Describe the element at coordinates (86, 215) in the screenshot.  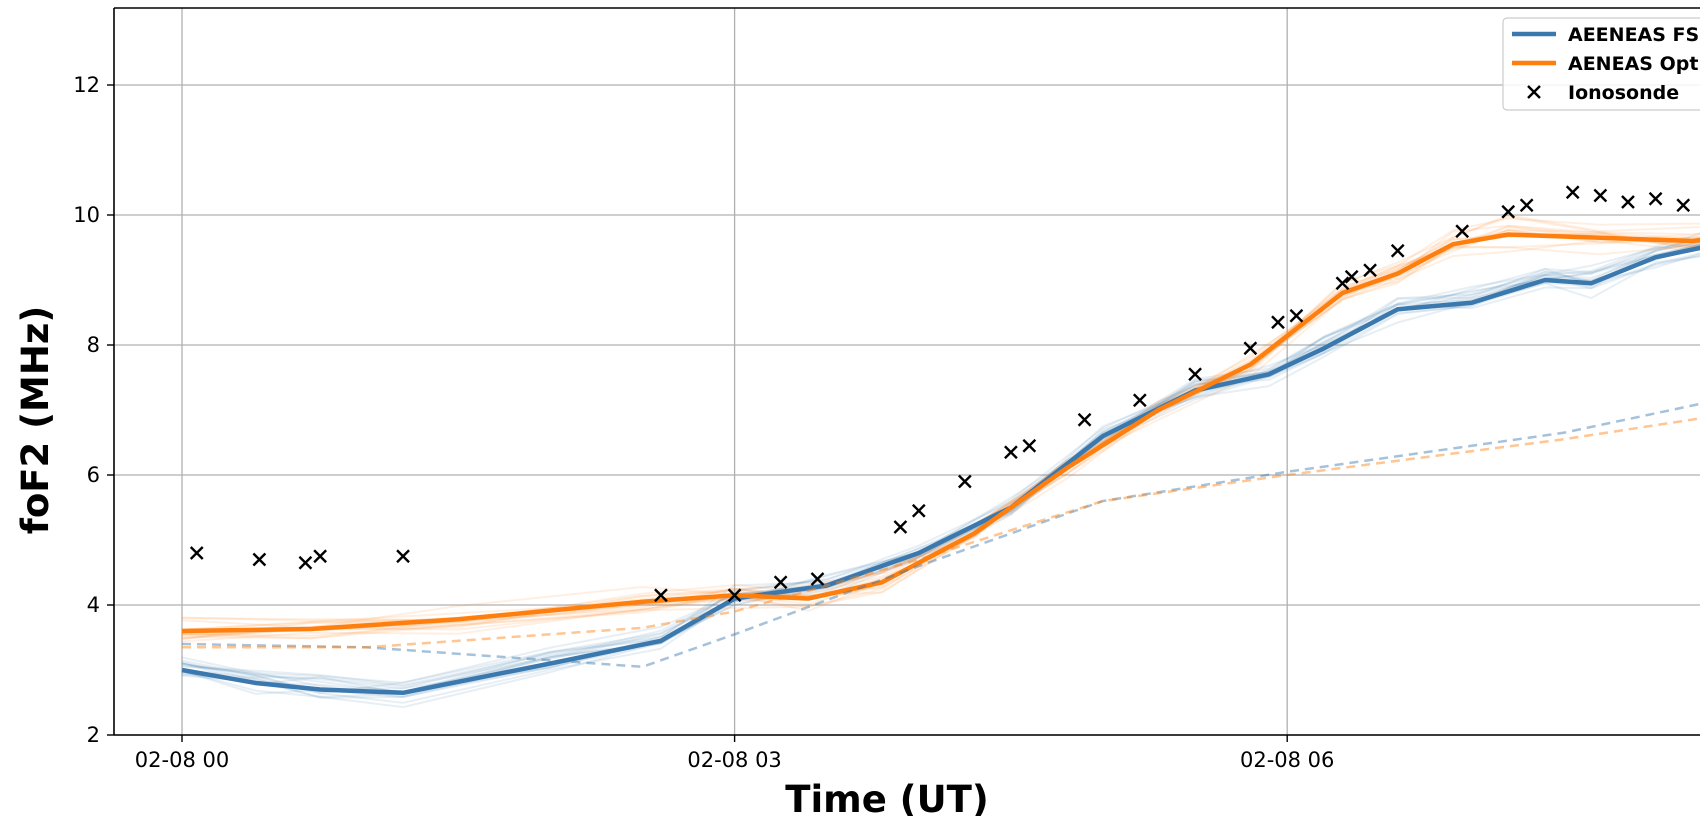
I see `y-tick-label: 10` at that location.